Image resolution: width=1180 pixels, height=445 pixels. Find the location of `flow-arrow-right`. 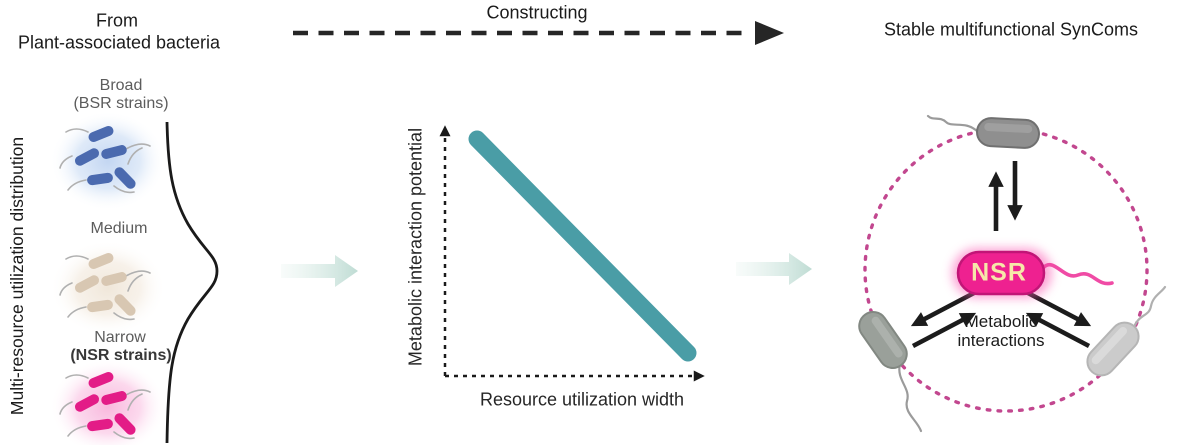

flow-arrow-right is located at coordinates (774, 269).